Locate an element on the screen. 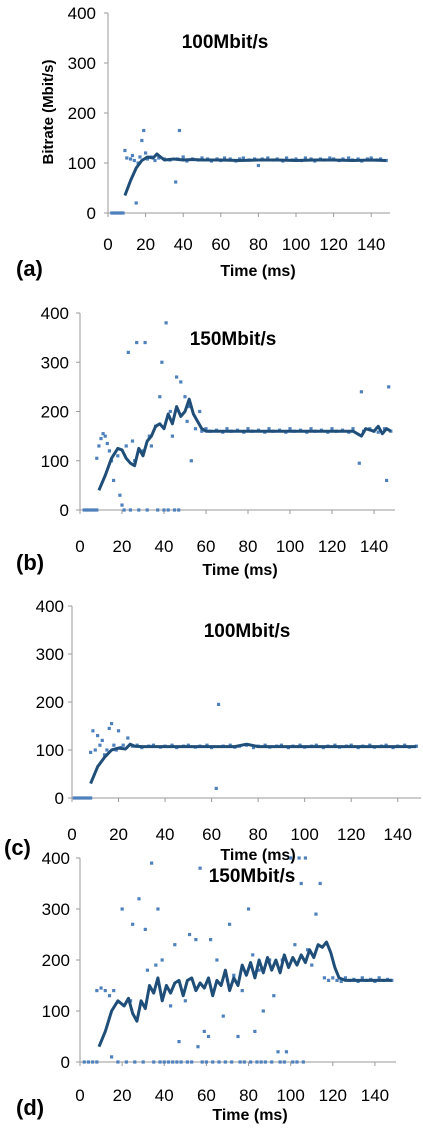 The width and height of the screenshot is (423, 1130). x-tick-label: 20 is located at coordinates (122, 546).